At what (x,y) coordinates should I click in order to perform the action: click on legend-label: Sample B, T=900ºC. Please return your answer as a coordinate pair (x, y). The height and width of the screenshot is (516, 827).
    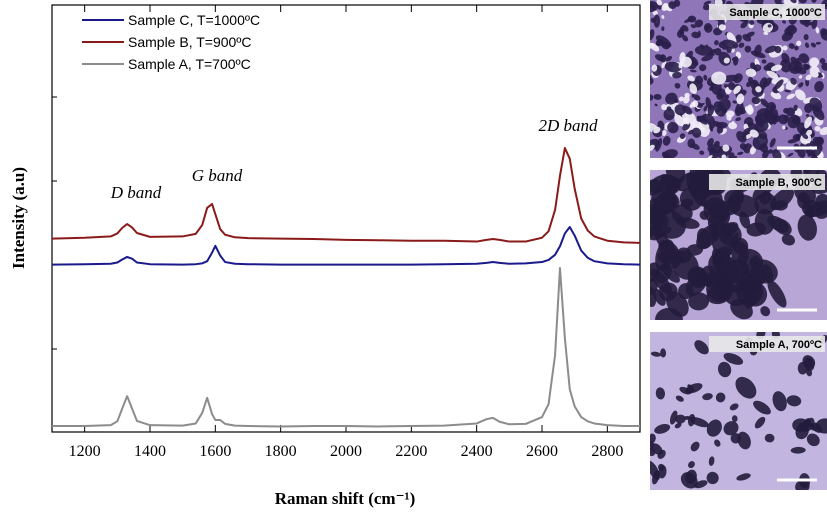
    Looking at the image, I should click on (190, 42).